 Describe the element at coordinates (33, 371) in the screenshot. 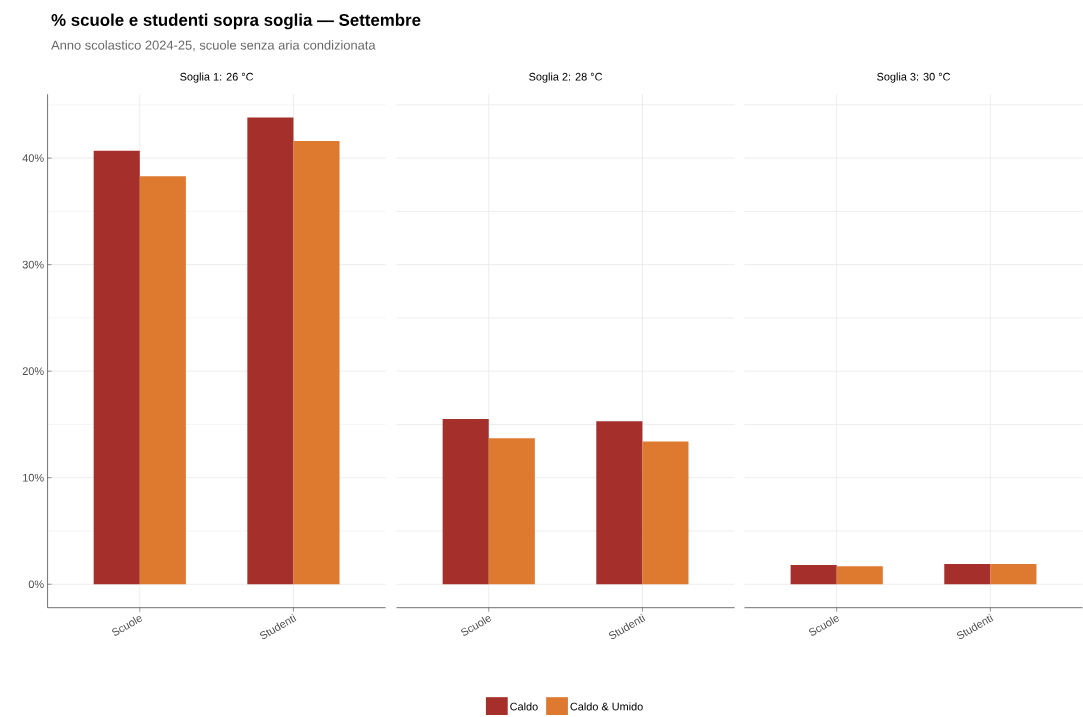

I see `y-tick-label: 20%` at that location.